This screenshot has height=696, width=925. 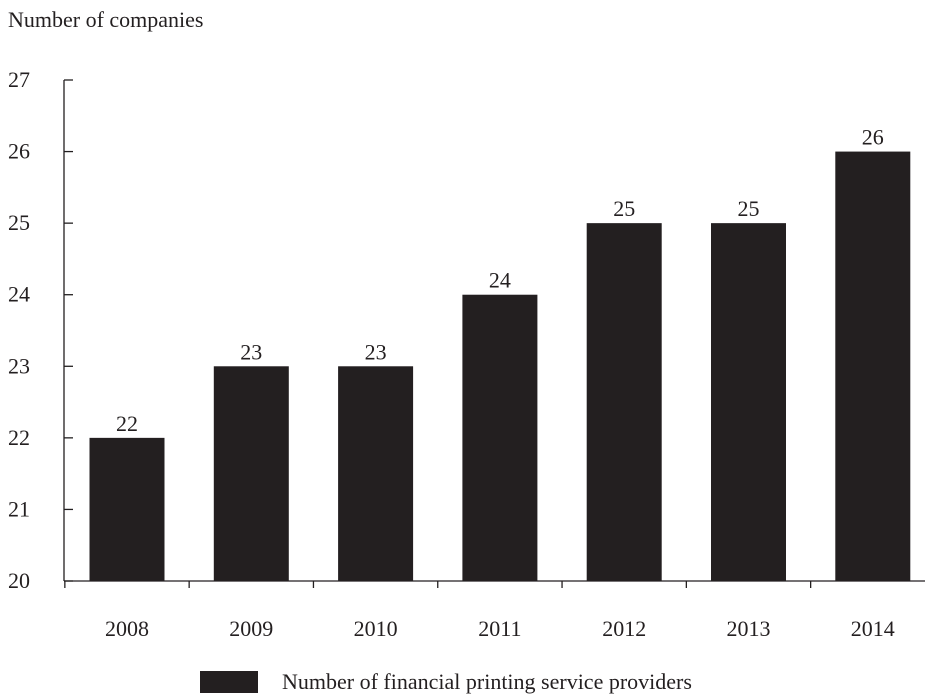 What do you see at coordinates (749, 208) in the screenshot?
I see `data-label-2013: 25` at bounding box center [749, 208].